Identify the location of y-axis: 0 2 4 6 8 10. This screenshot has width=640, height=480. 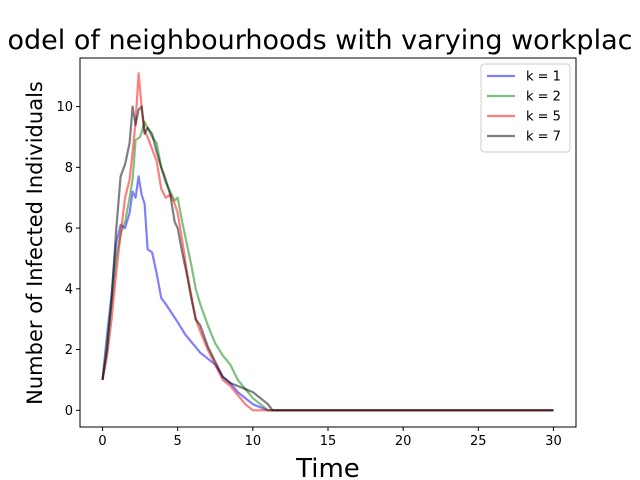
(68, 259).